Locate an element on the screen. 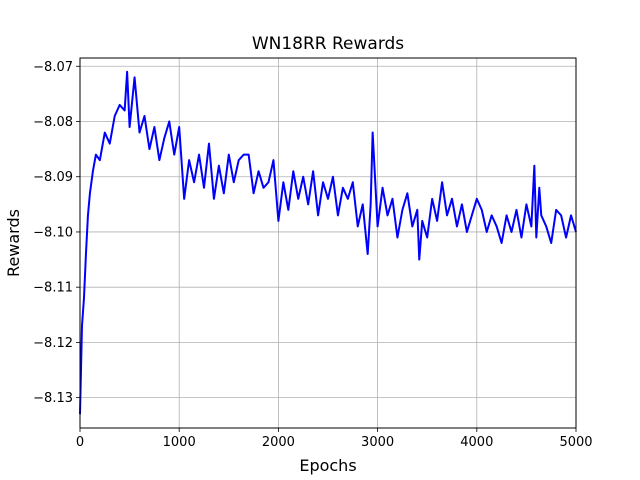  x-tick-label: 3000 is located at coordinates (377, 442).